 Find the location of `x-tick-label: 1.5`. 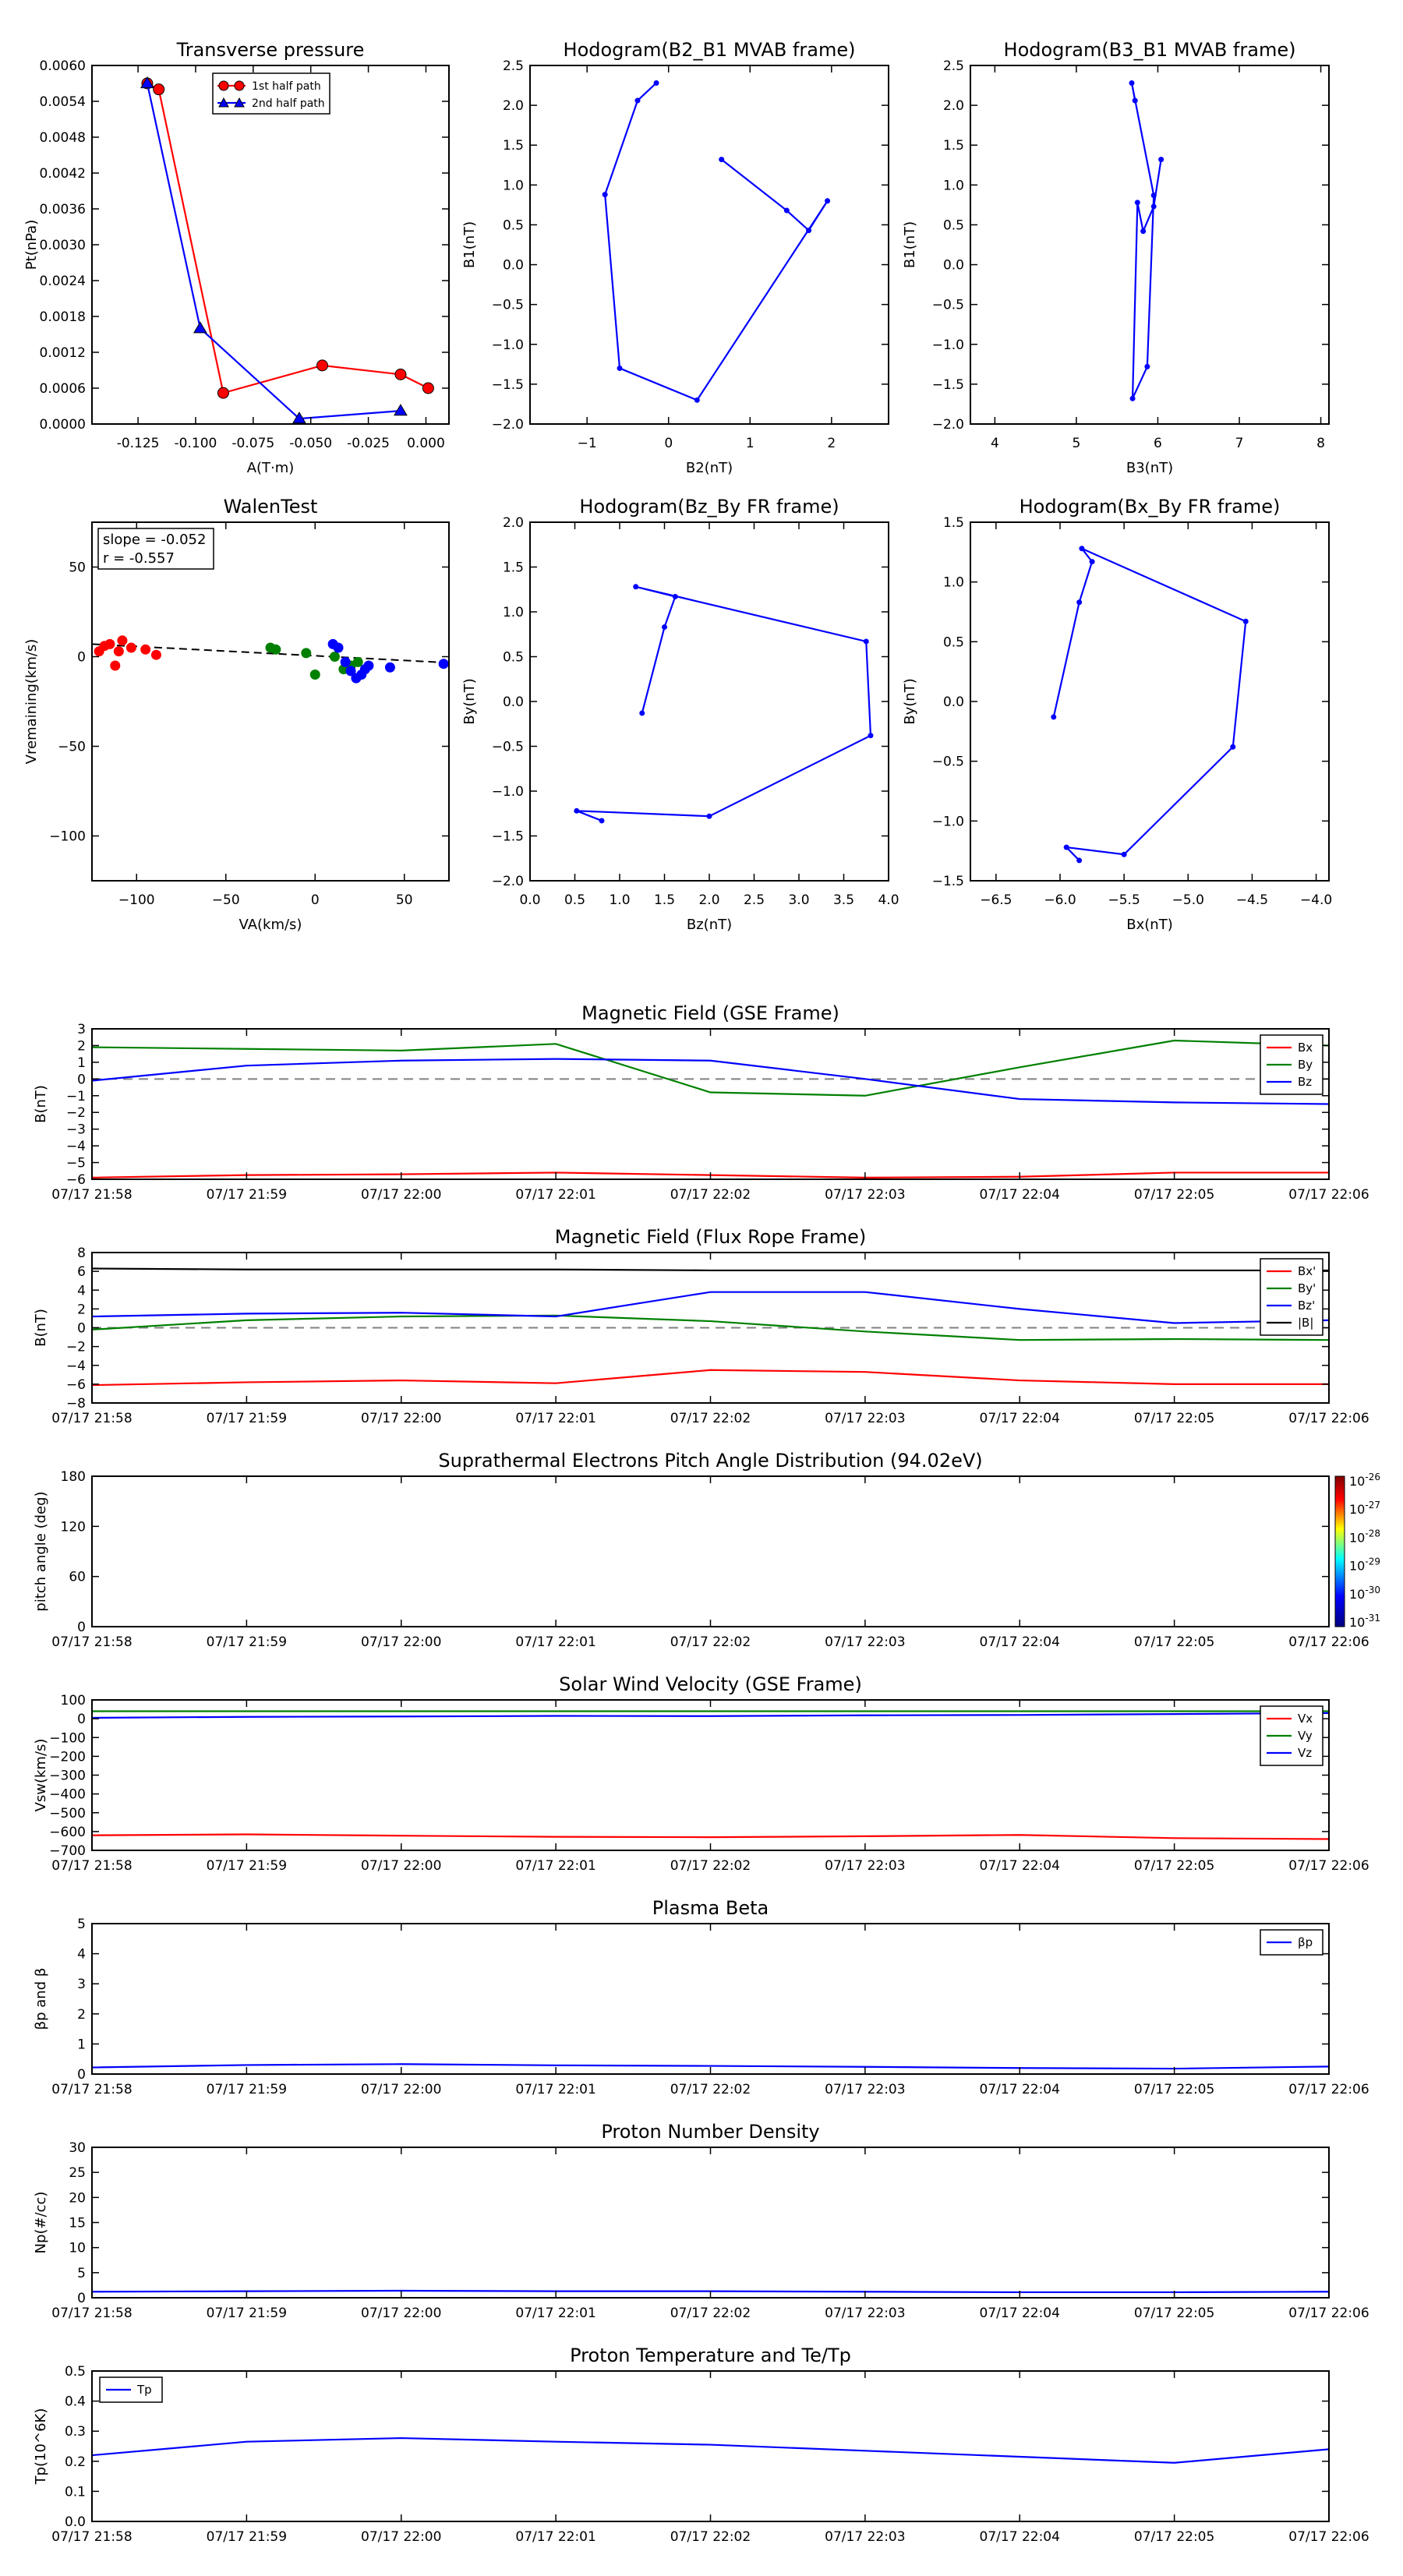

x-tick-label: 1.5 is located at coordinates (664, 900).